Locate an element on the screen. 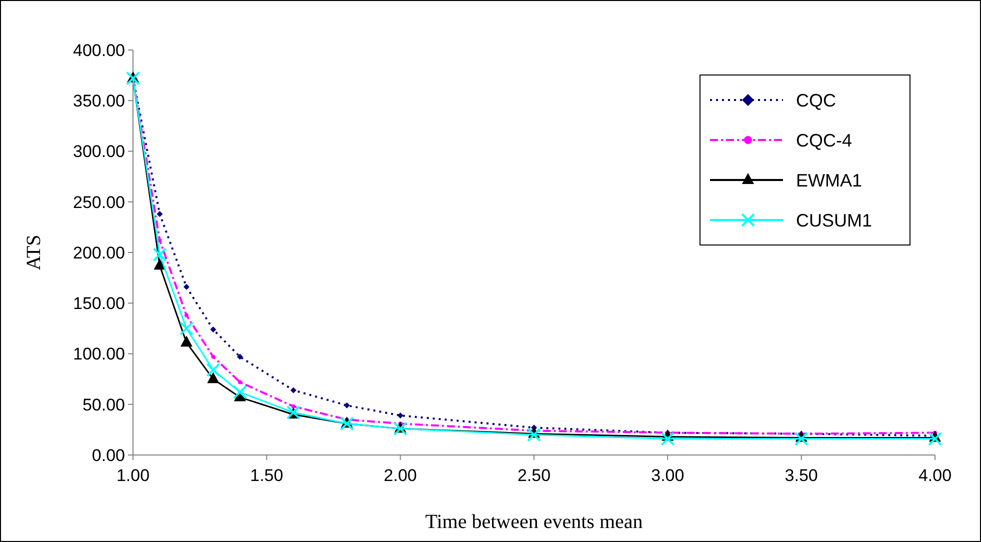 This screenshot has height=542, width=981. x-tick-label: 1.00 is located at coordinates (133, 475).